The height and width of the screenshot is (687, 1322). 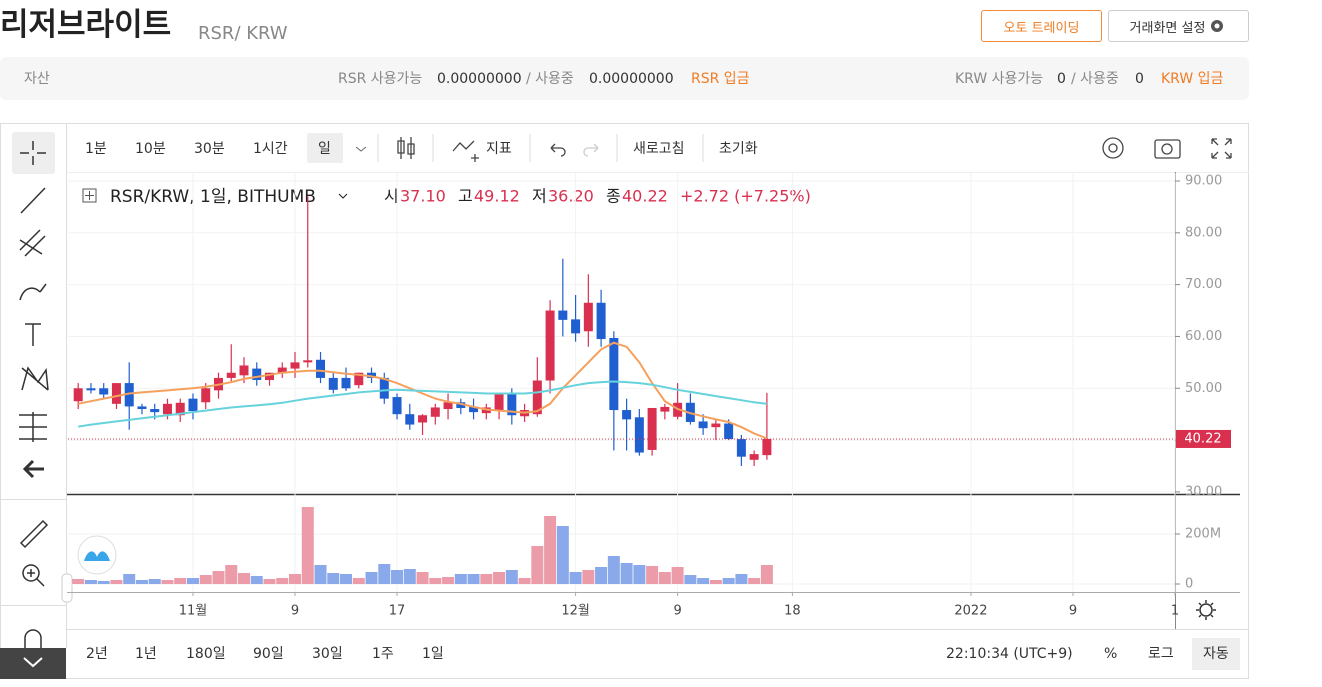 What do you see at coordinates (33, 469) in the screenshot?
I see `back-tool` at bounding box center [33, 469].